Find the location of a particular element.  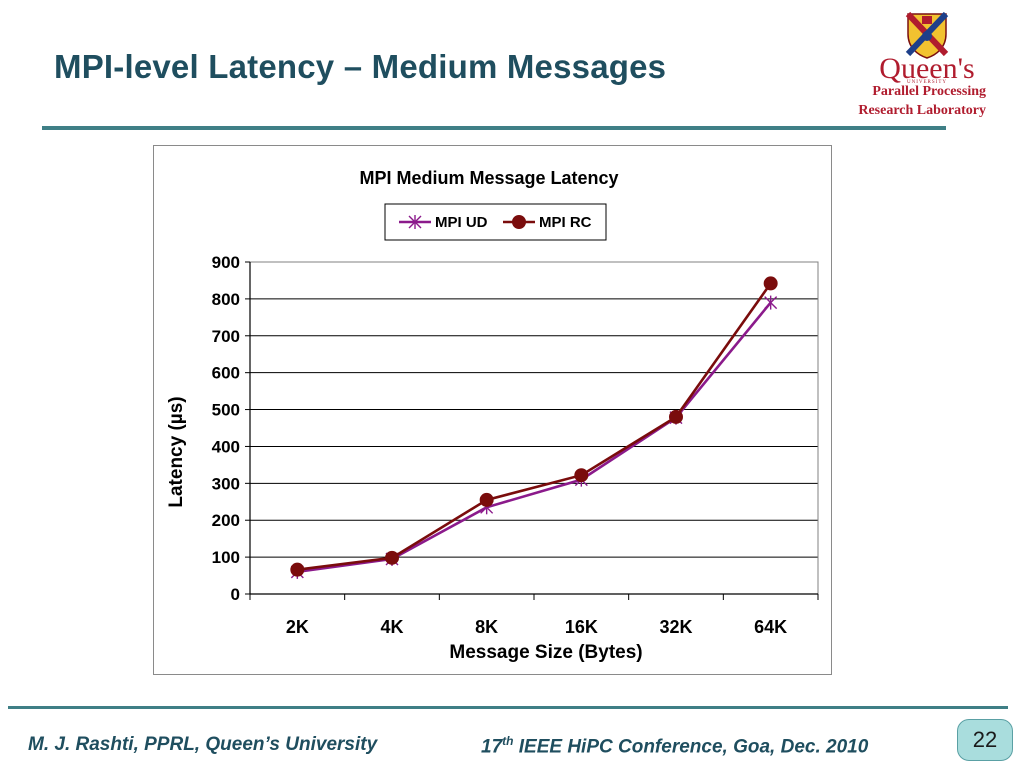

university-logo: Queen's UNIVERSITY is located at coordinates (927, 66).